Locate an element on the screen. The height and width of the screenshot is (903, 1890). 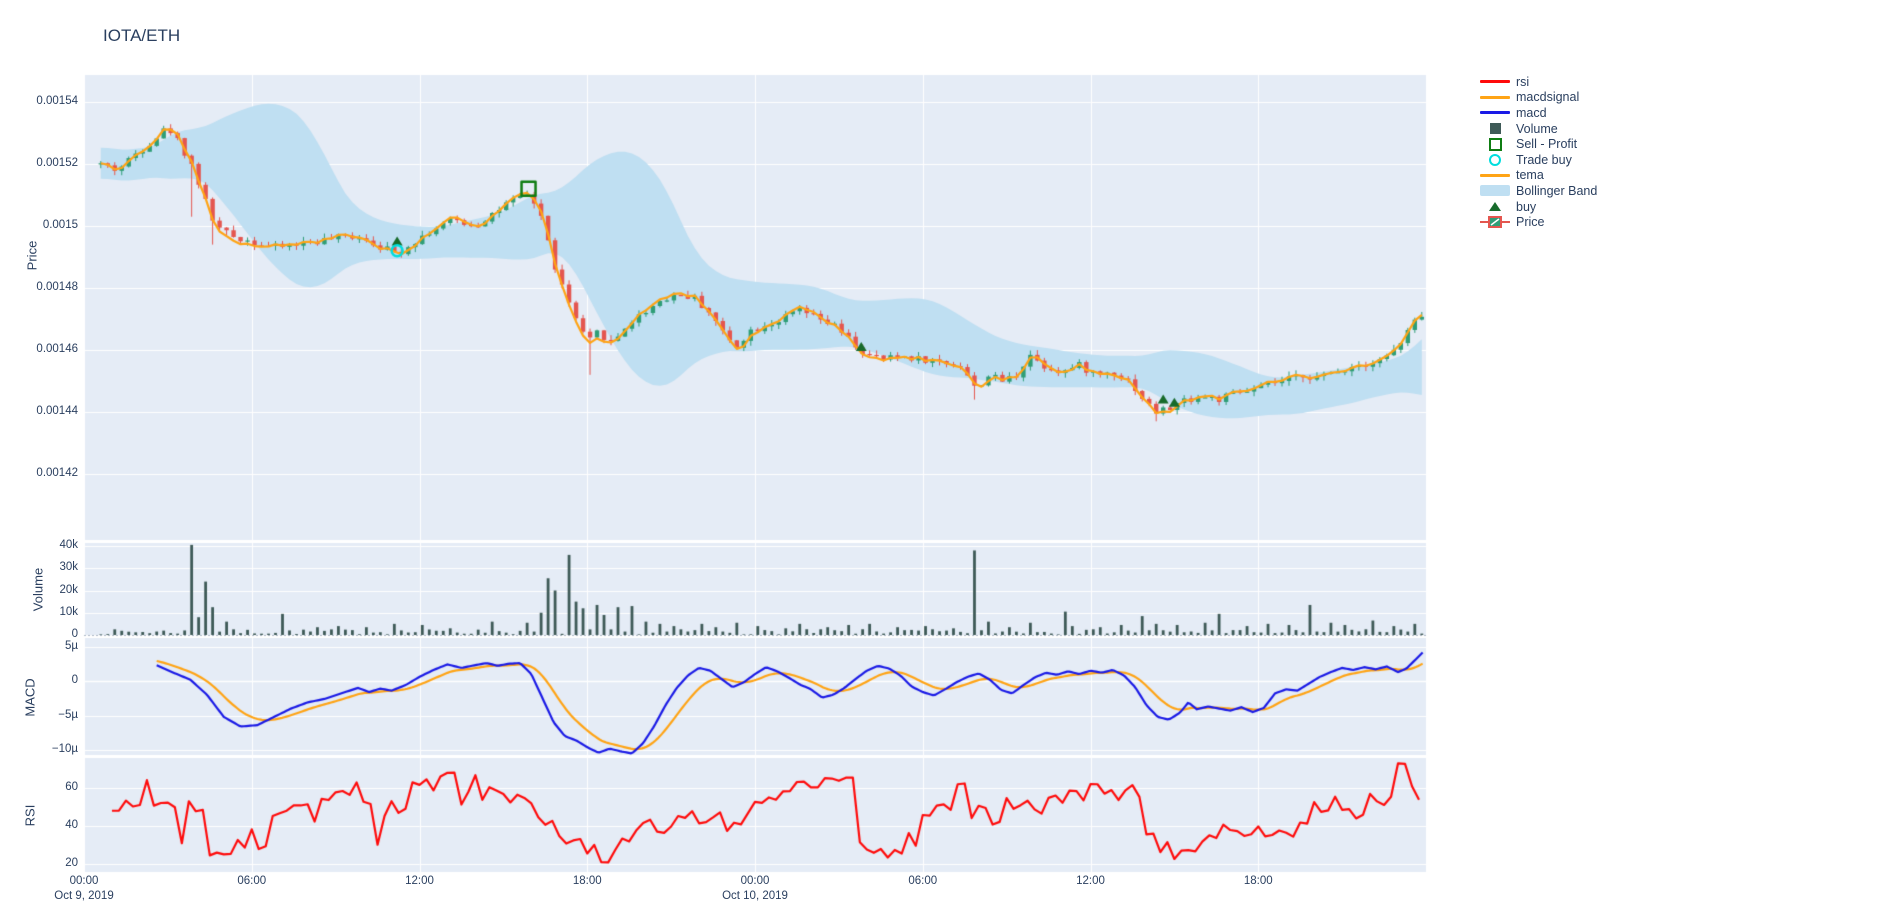
buy-triangle-icon is located at coordinates (1495, 207).